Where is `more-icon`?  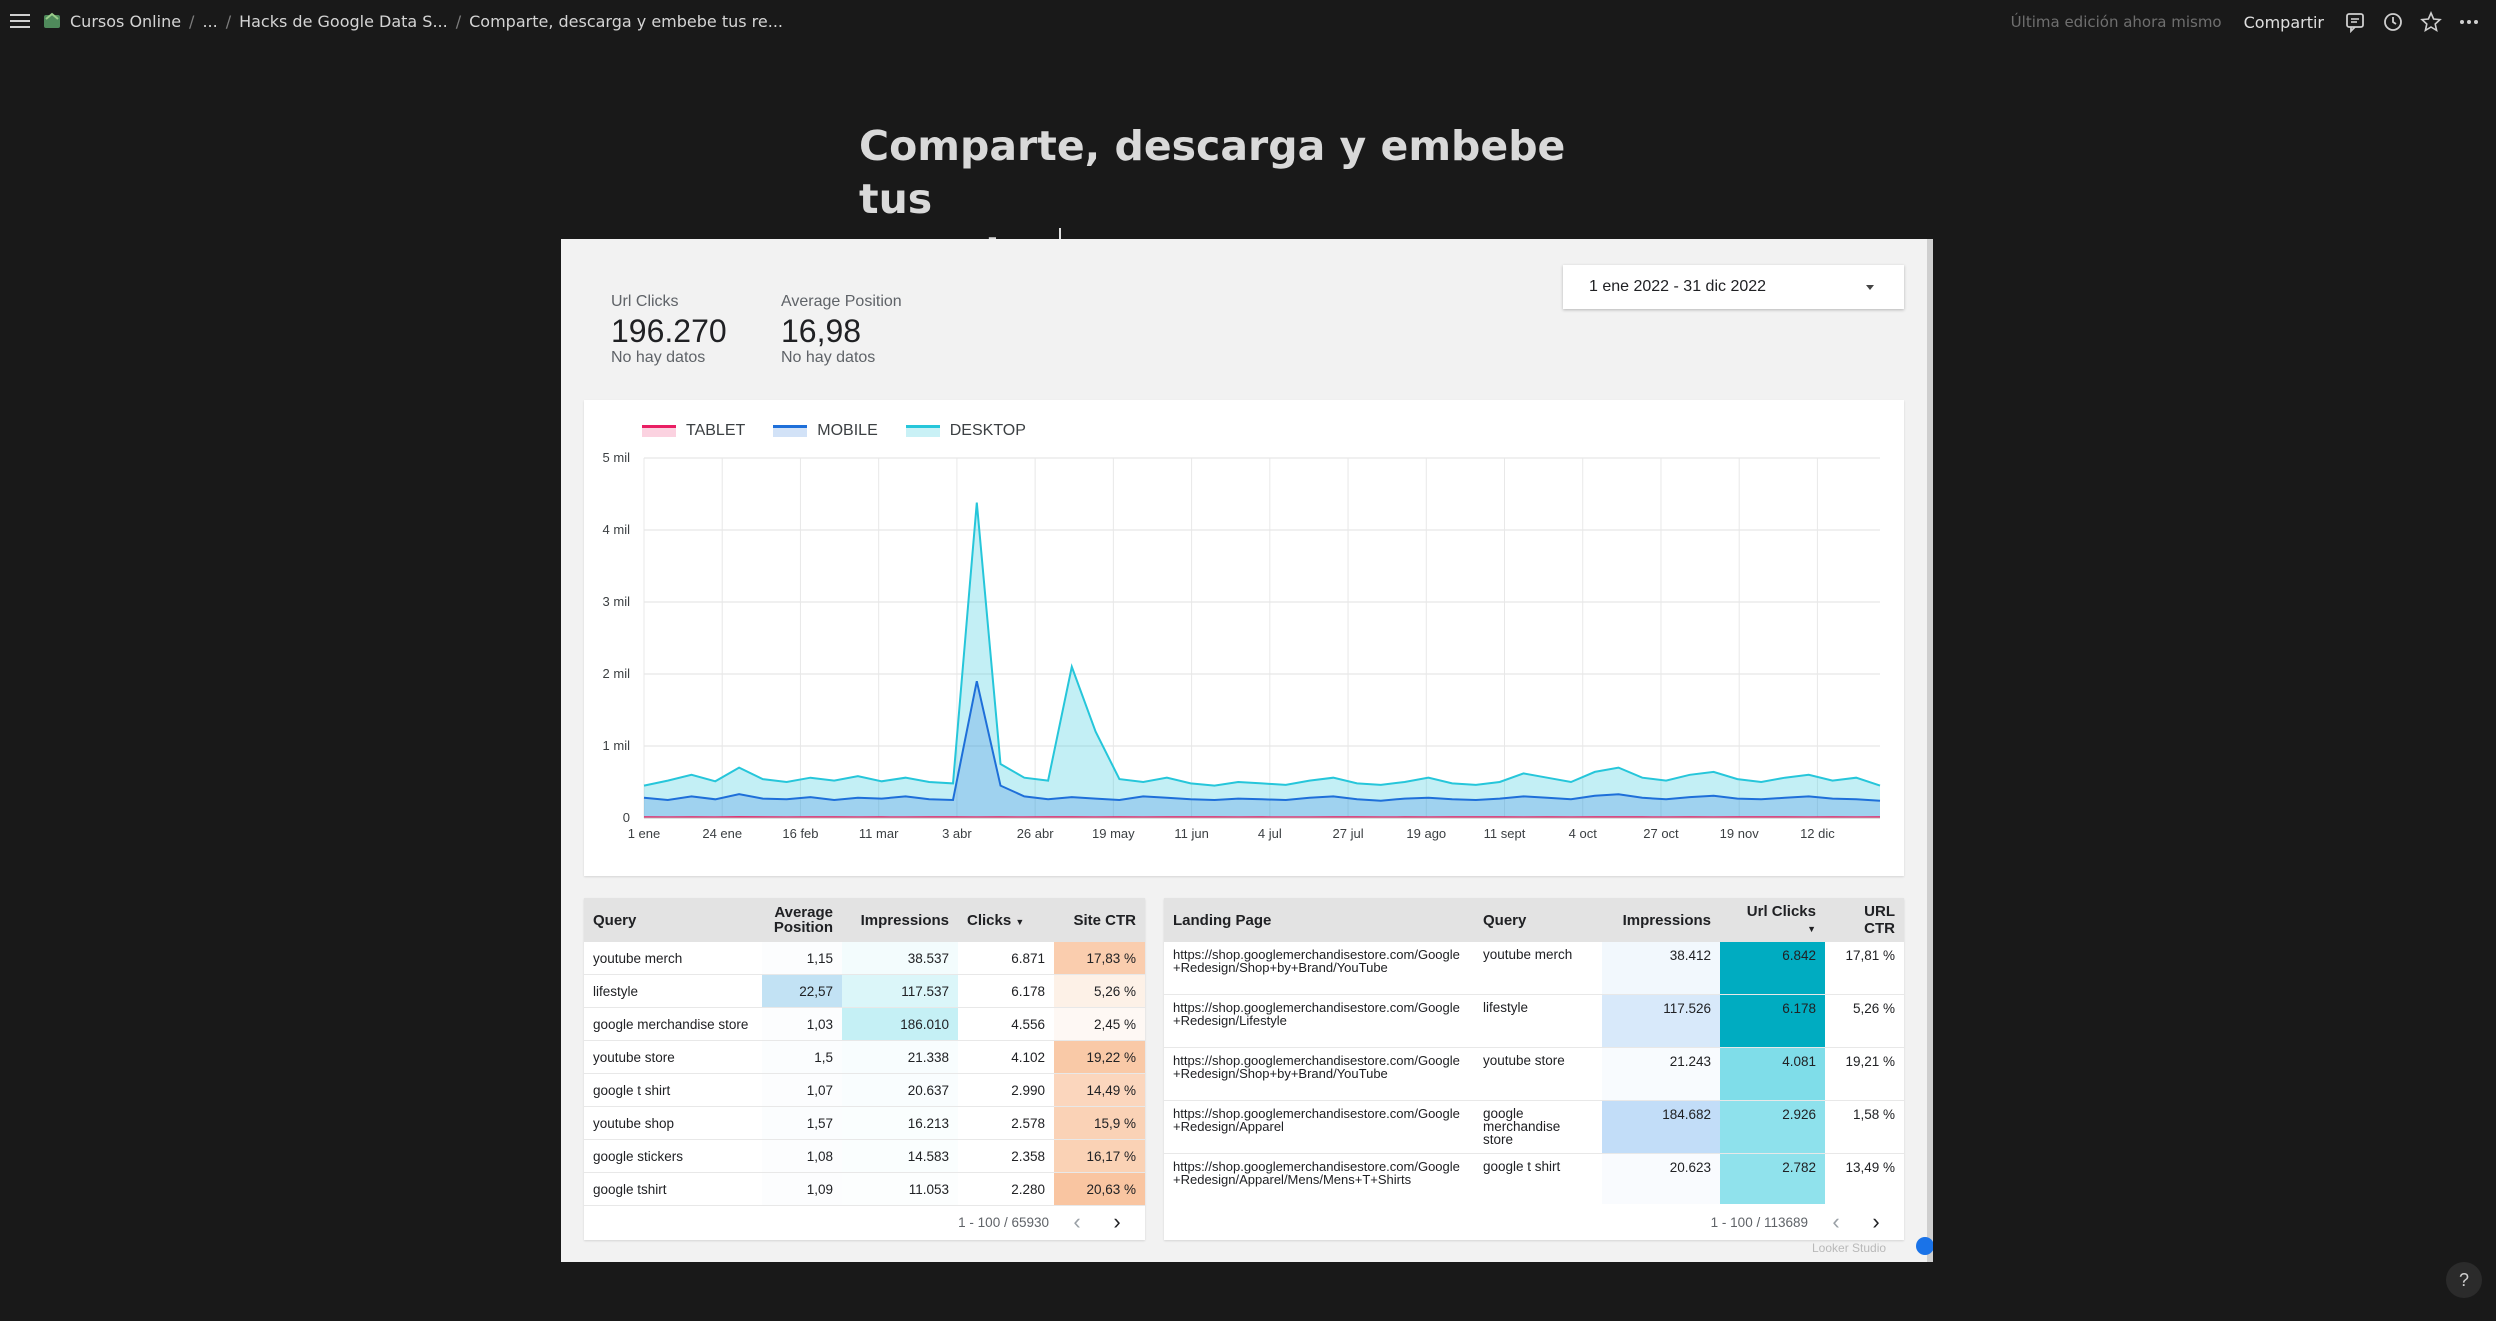
more-icon is located at coordinates (2469, 22).